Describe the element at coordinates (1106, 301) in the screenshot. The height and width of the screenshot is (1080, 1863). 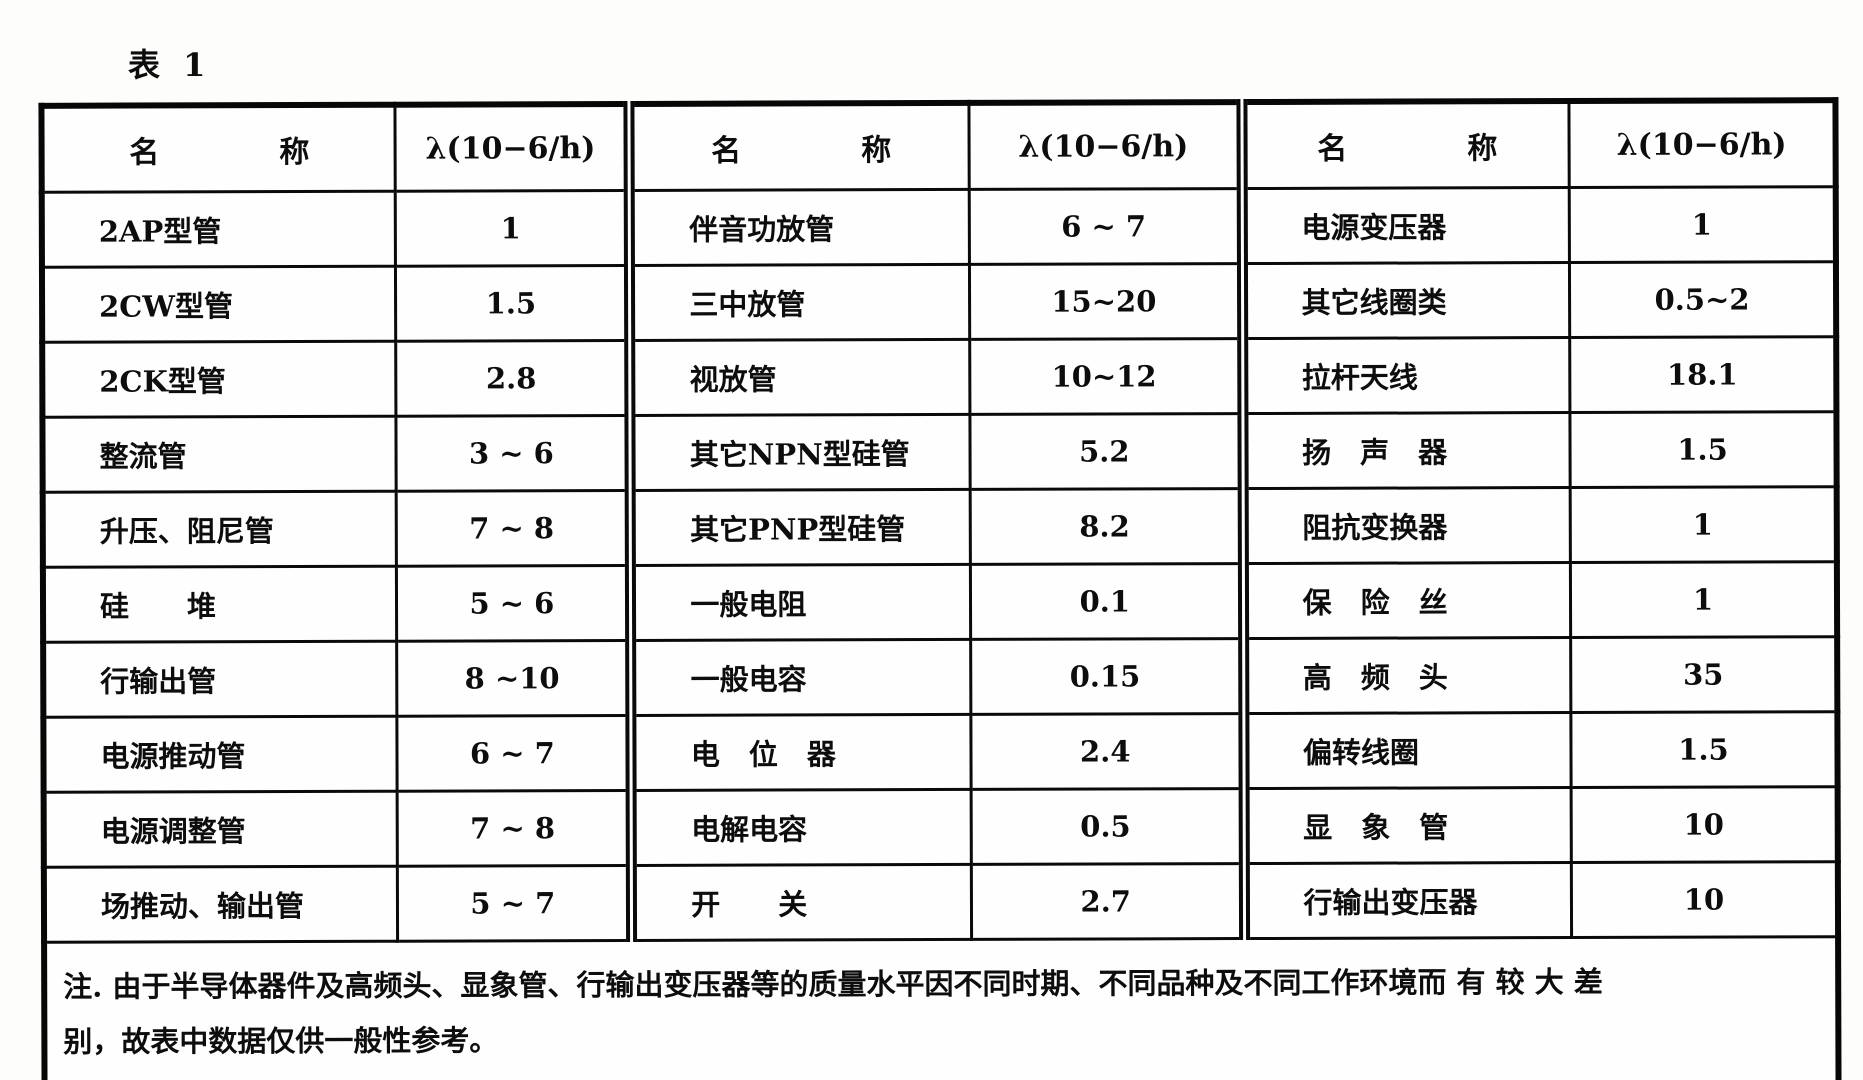
I see `lambda-value-cell: 15~20` at that location.